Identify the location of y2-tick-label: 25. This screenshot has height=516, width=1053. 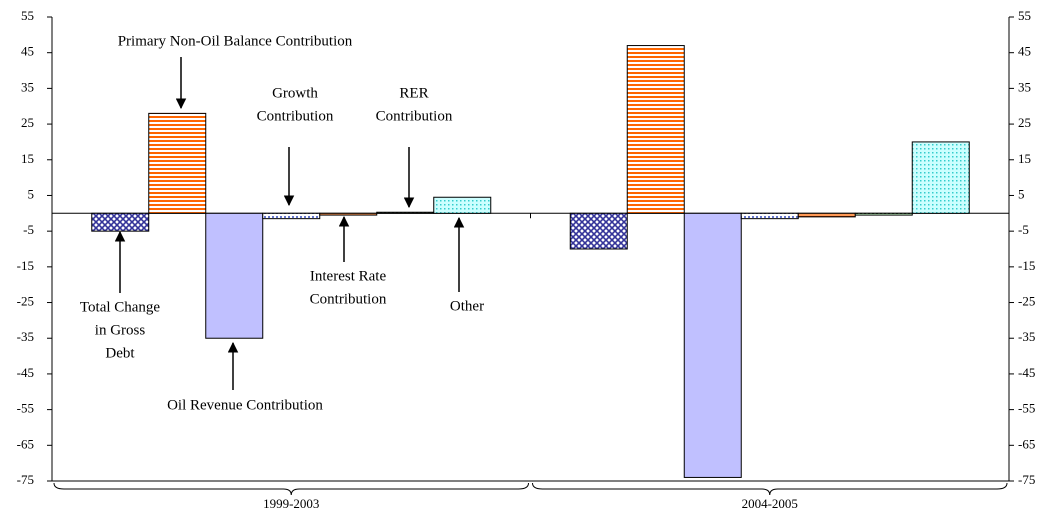
(1024, 122).